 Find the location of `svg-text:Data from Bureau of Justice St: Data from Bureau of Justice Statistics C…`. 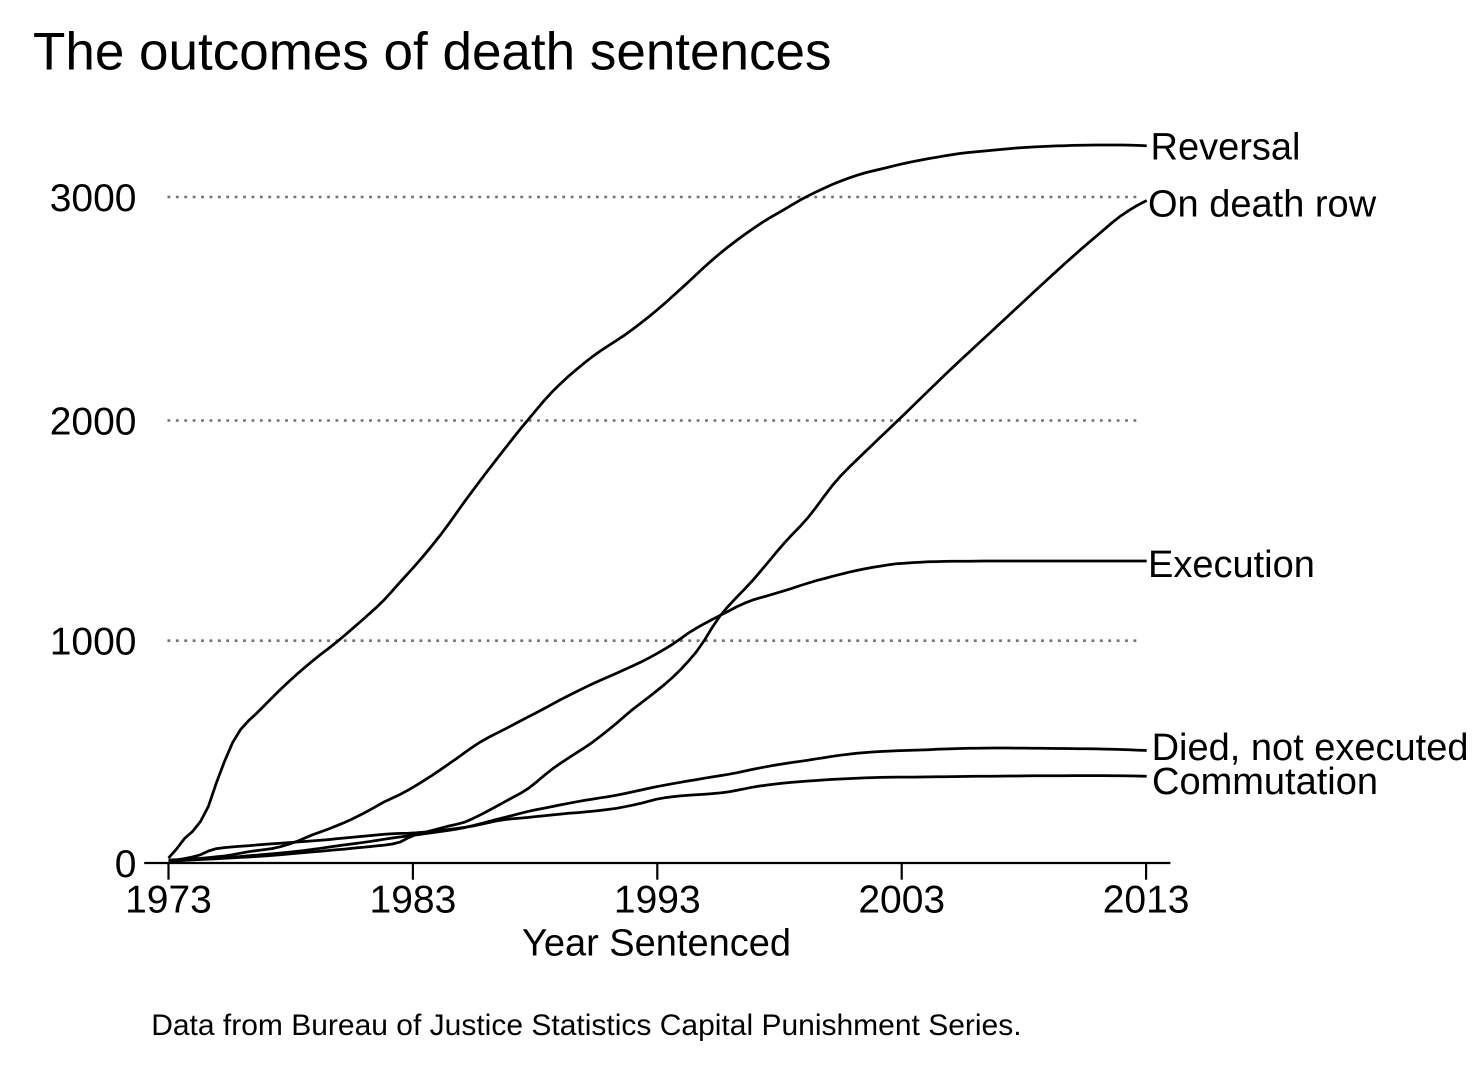

svg-text:Data from Bureau of Justice St: Data from Bureau of Justice Statistics C… is located at coordinates (586, 1025).